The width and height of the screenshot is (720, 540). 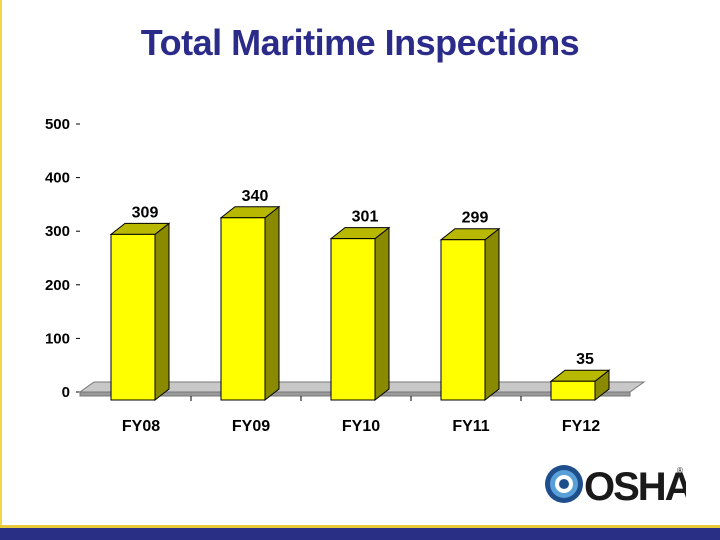 What do you see at coordinates (360, 526) in the screenshot?
I see `bottom-stripe` at bounding box center [360, 526].